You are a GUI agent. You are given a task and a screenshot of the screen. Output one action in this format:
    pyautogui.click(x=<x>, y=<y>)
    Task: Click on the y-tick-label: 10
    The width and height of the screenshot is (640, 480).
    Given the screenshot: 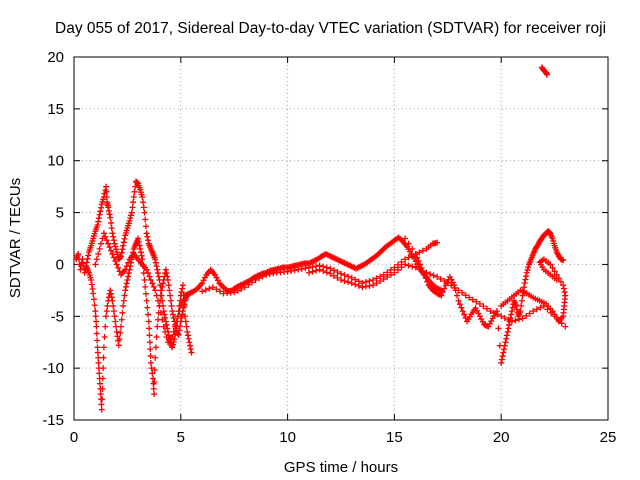 What is the action you would take?
    pyautogui.click(x=55, y=161)
    